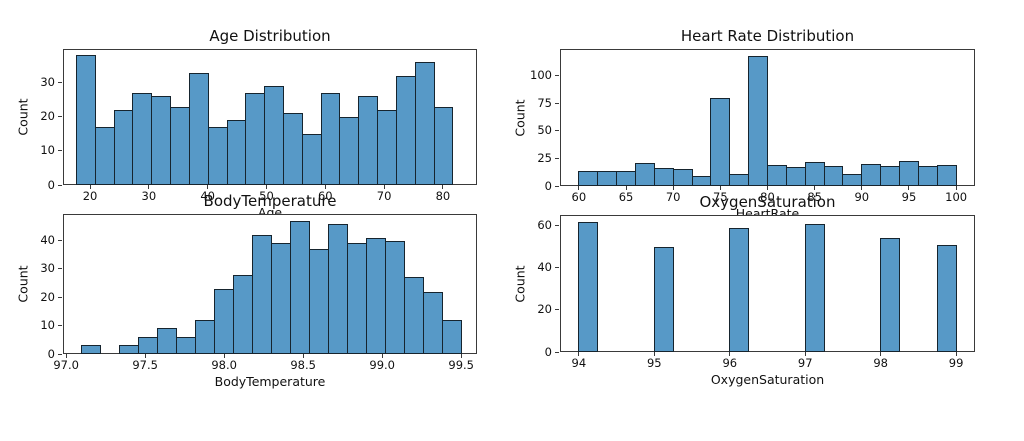 This screenshot has width=1024, height=441. I want to click on x-tick-label: 94, so click(579, 363).